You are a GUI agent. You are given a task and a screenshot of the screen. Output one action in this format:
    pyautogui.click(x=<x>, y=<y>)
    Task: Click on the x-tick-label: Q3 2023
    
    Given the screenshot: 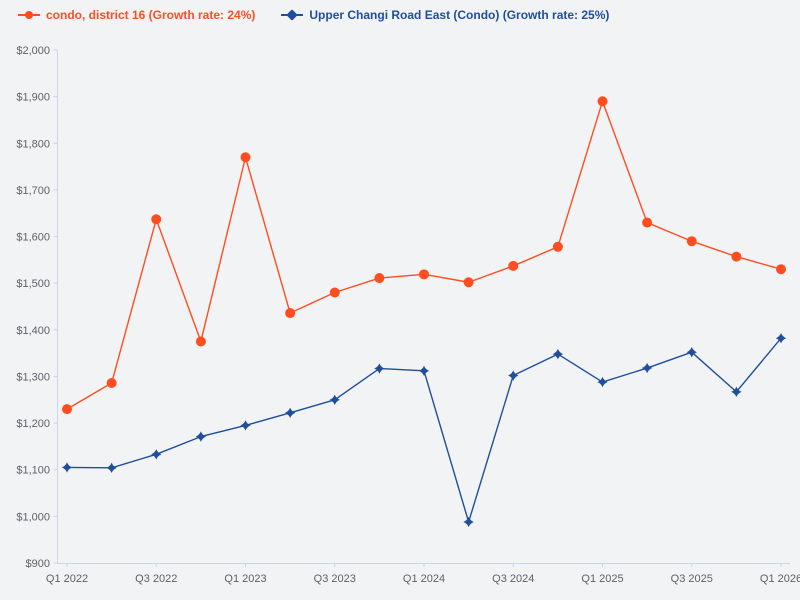 What is the action you would take?
    pyautogui.click(x=335, y=579)
    